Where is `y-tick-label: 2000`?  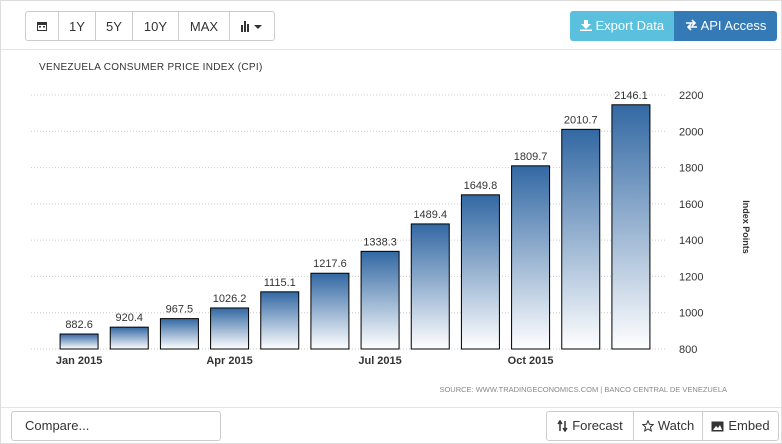
y-tick-label: 2000 is located at coordinates (691, 132).